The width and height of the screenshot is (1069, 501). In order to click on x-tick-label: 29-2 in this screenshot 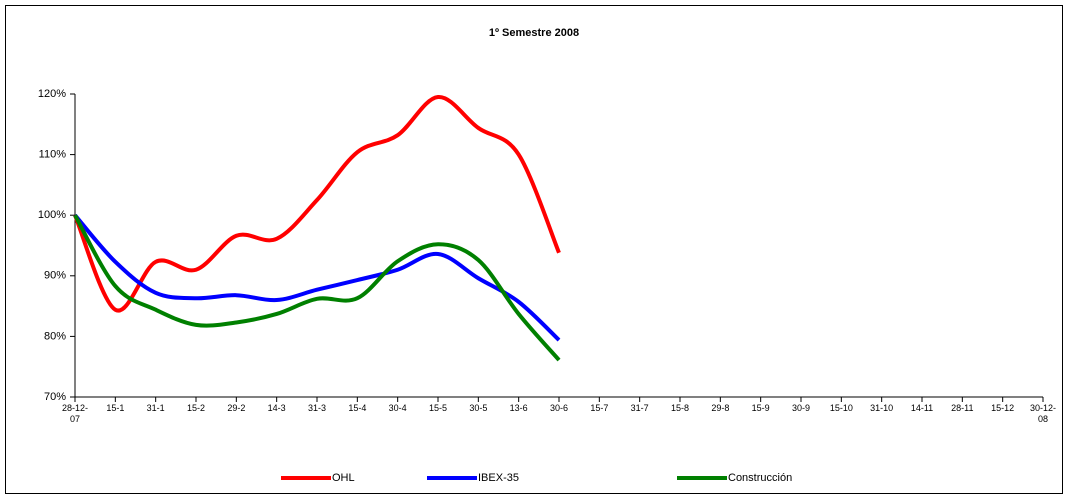, I will do `click(236, 408)`.